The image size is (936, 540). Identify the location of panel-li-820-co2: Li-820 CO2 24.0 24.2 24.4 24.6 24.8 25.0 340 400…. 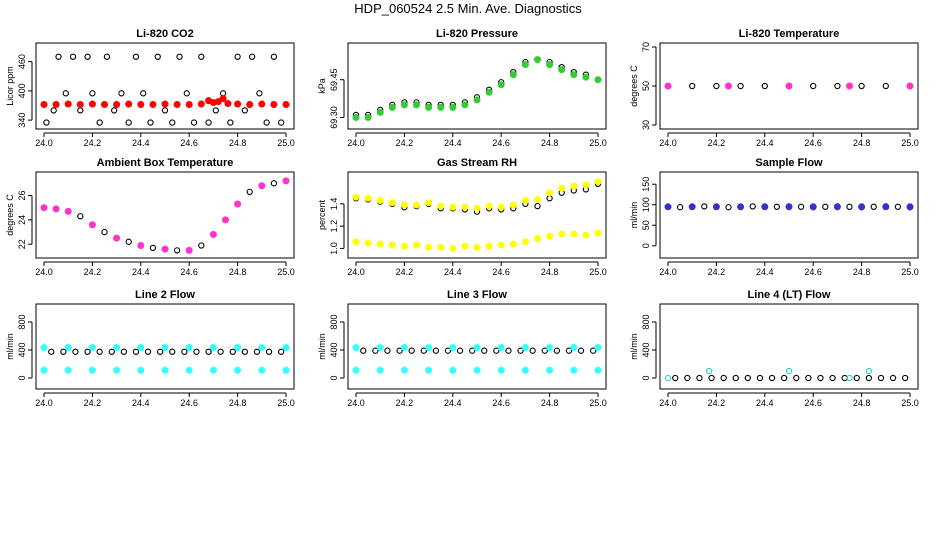
(150, 88).